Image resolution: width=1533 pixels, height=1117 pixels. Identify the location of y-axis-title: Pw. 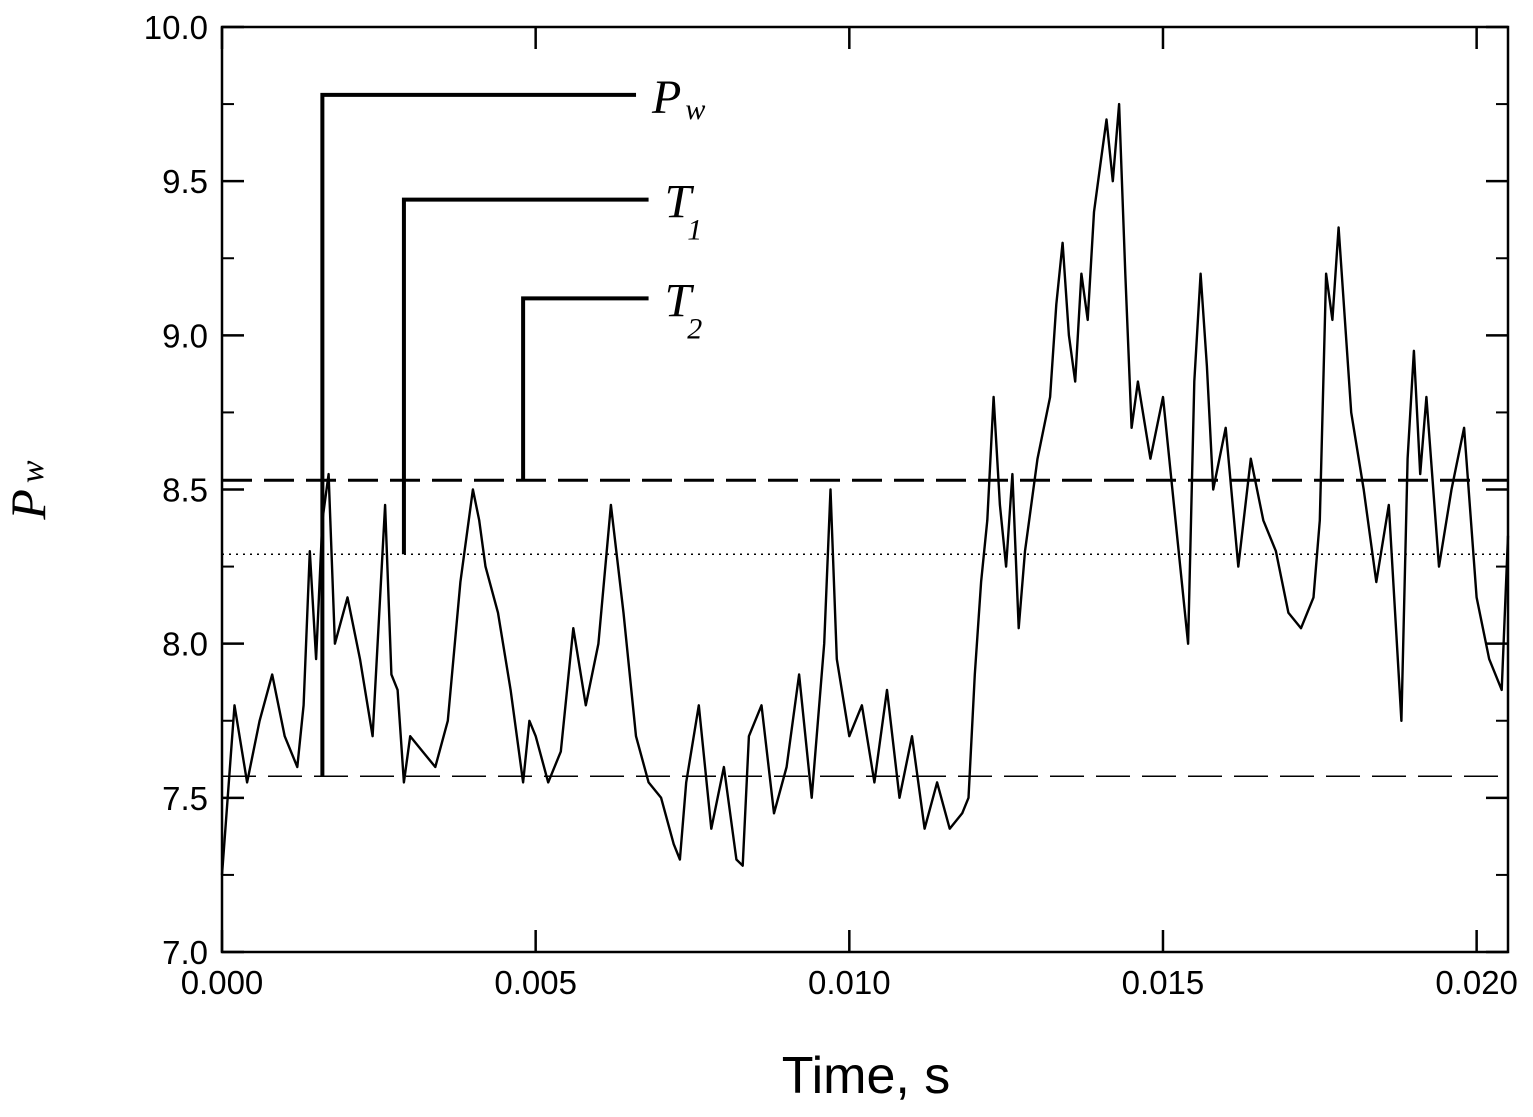
(28, 490).